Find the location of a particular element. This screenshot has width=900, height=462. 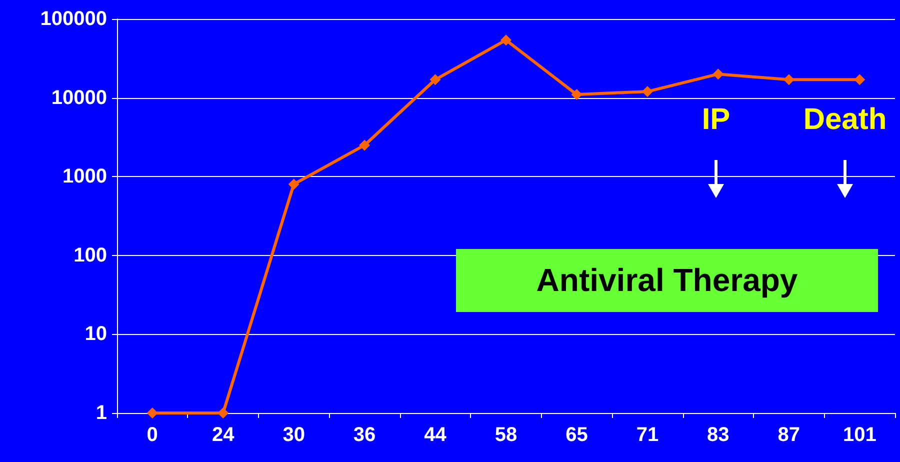

x-tick-label: 101 is located at coordinates (859, 435).